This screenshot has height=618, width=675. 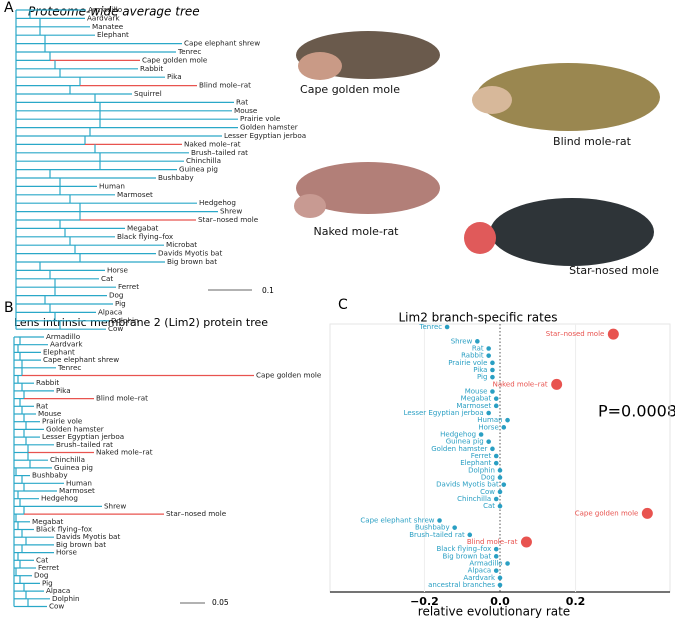 I want to click on tip-label: Brush–tailed rat, so click(x=219, y=152).